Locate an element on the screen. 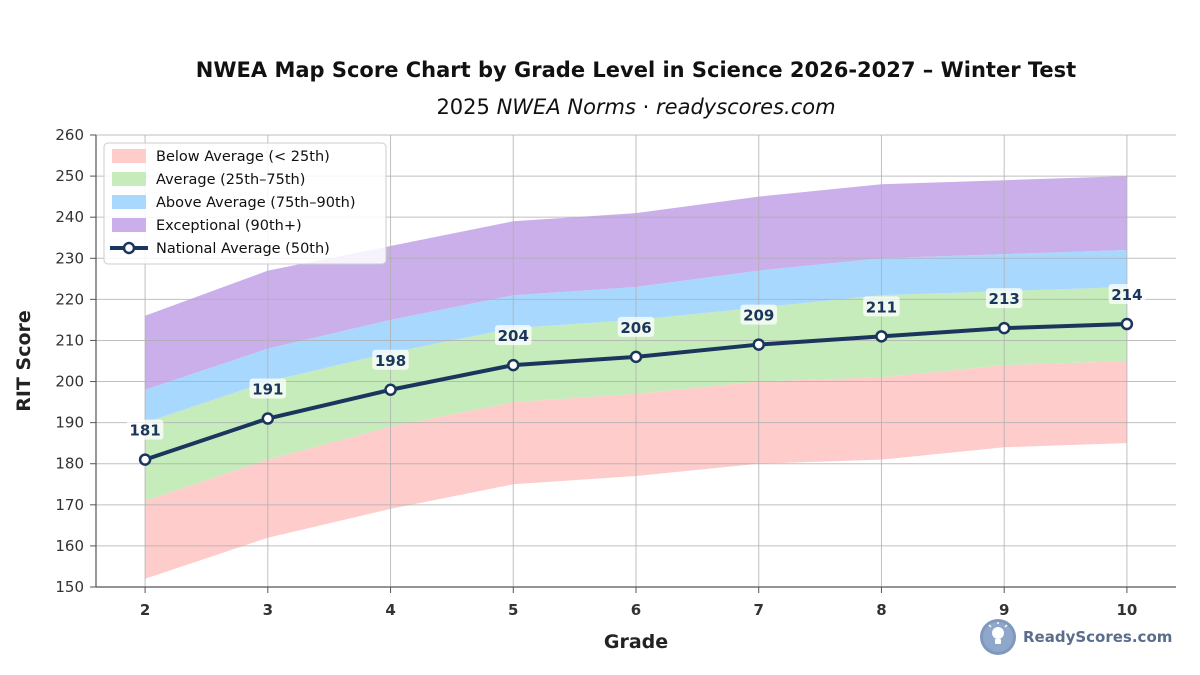 The height and width of the screenshot is (675, 1200). data-label: 213 is located at coordinates (1004, 299).